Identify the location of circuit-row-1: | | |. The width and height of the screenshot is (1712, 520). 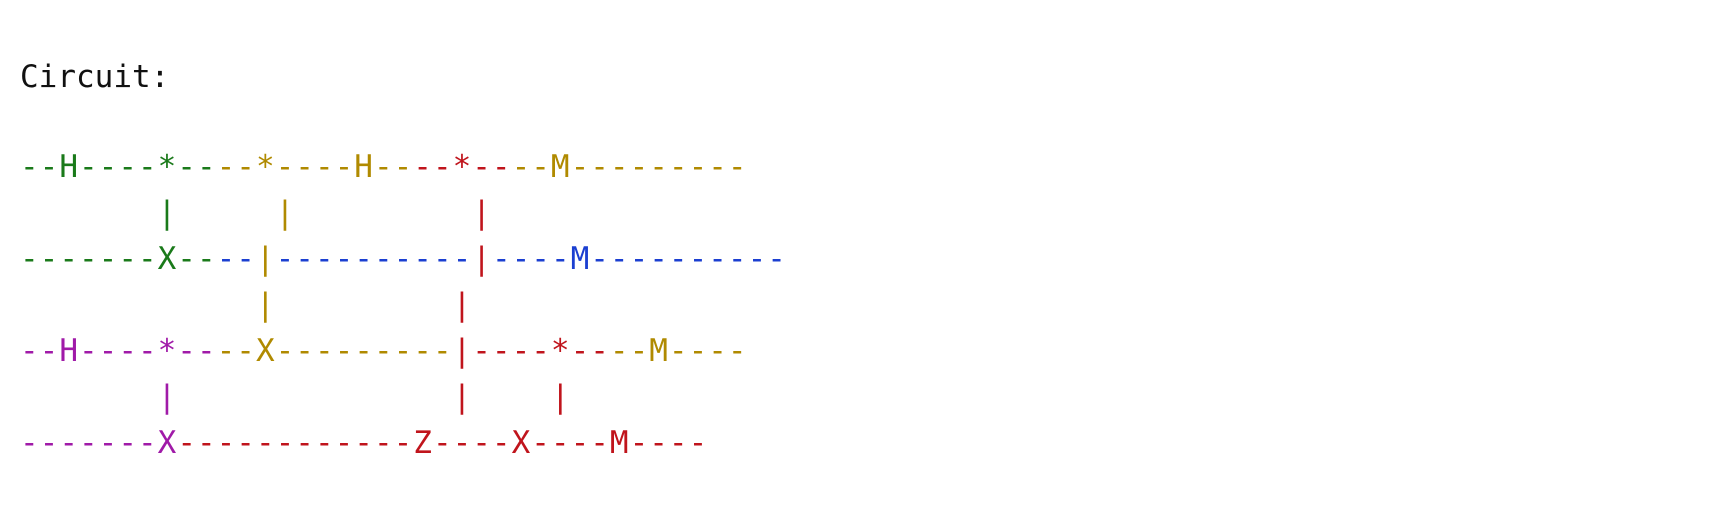
(403, 213).